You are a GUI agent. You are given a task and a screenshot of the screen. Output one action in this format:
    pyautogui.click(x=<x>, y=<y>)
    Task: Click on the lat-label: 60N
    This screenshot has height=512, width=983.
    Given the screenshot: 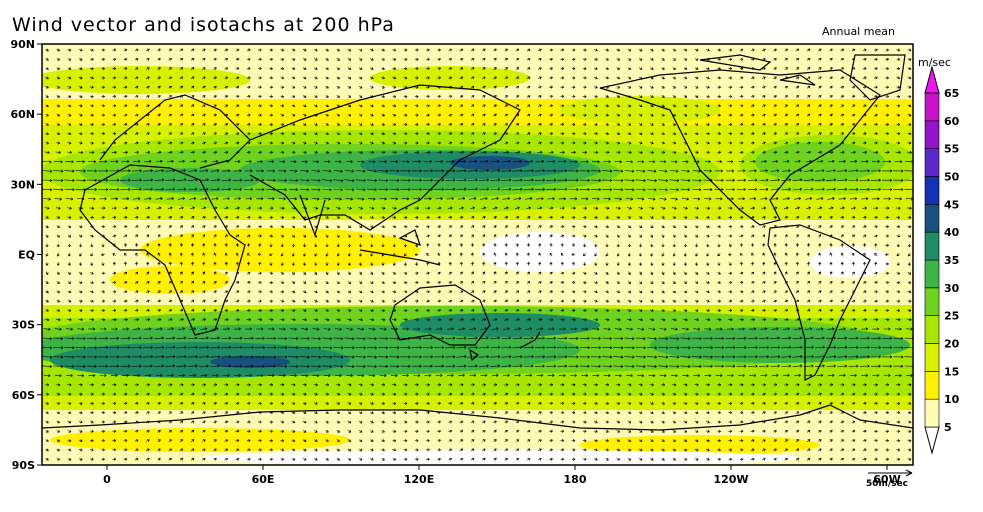 What is the action you would take?
    pyautogui.click(x=22, y=114)
    